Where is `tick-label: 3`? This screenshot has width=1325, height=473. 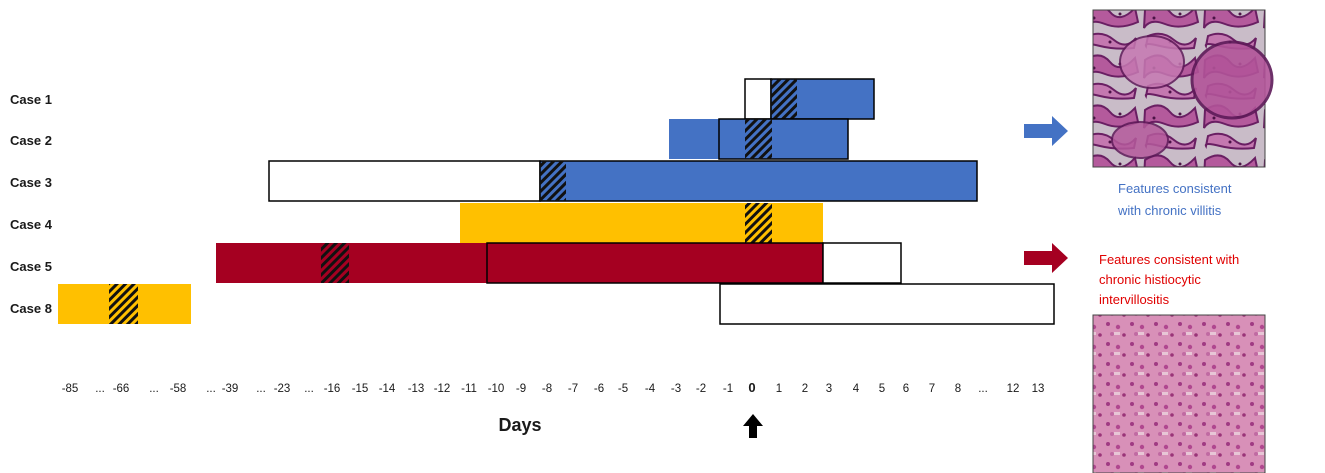 tick-label: 3 is located at coordinates (829, 389).